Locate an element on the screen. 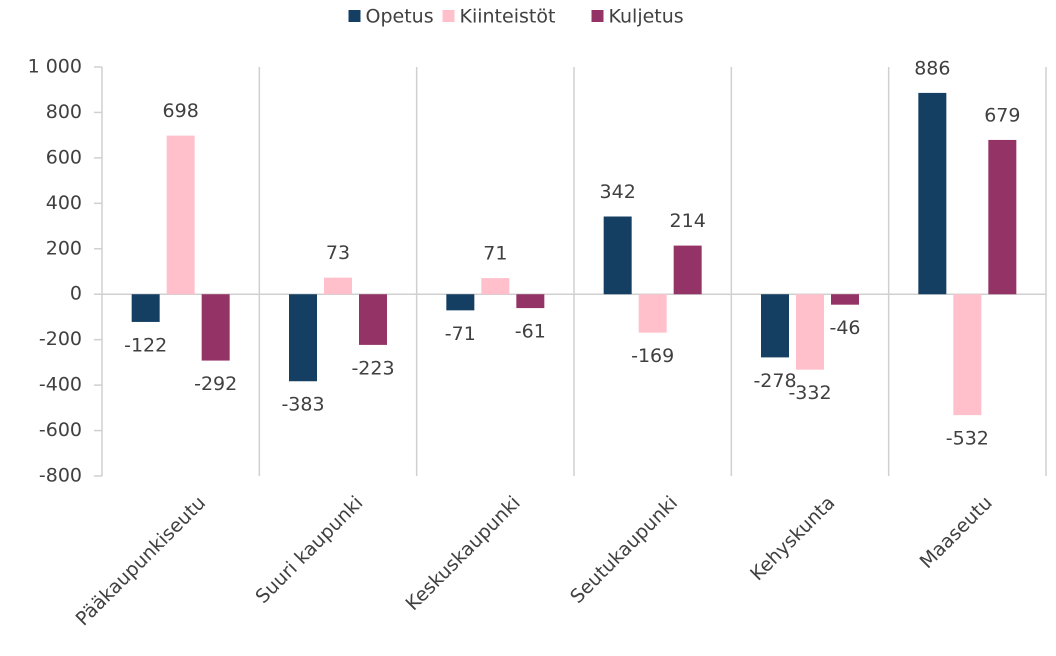 This screenshot has height=656, width=1056. data-label: 214 is located at coordinates (688, 221).